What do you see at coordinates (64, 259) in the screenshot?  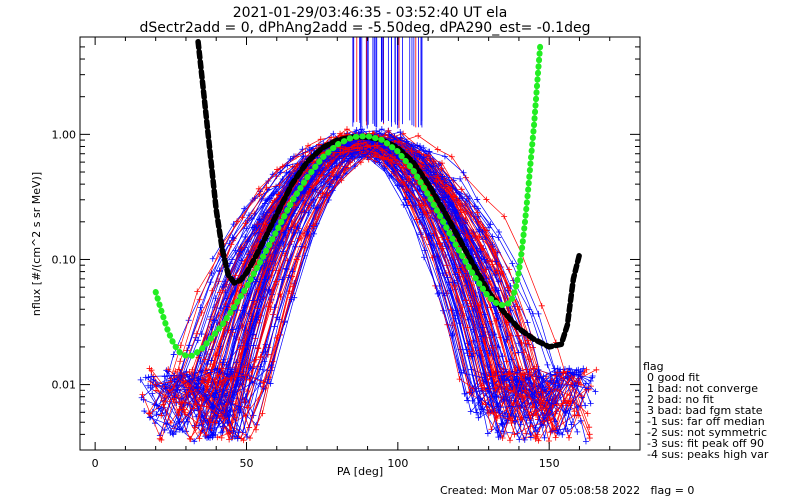 I see `y-tick-label: 0.10` at bounding box center [64, 259].